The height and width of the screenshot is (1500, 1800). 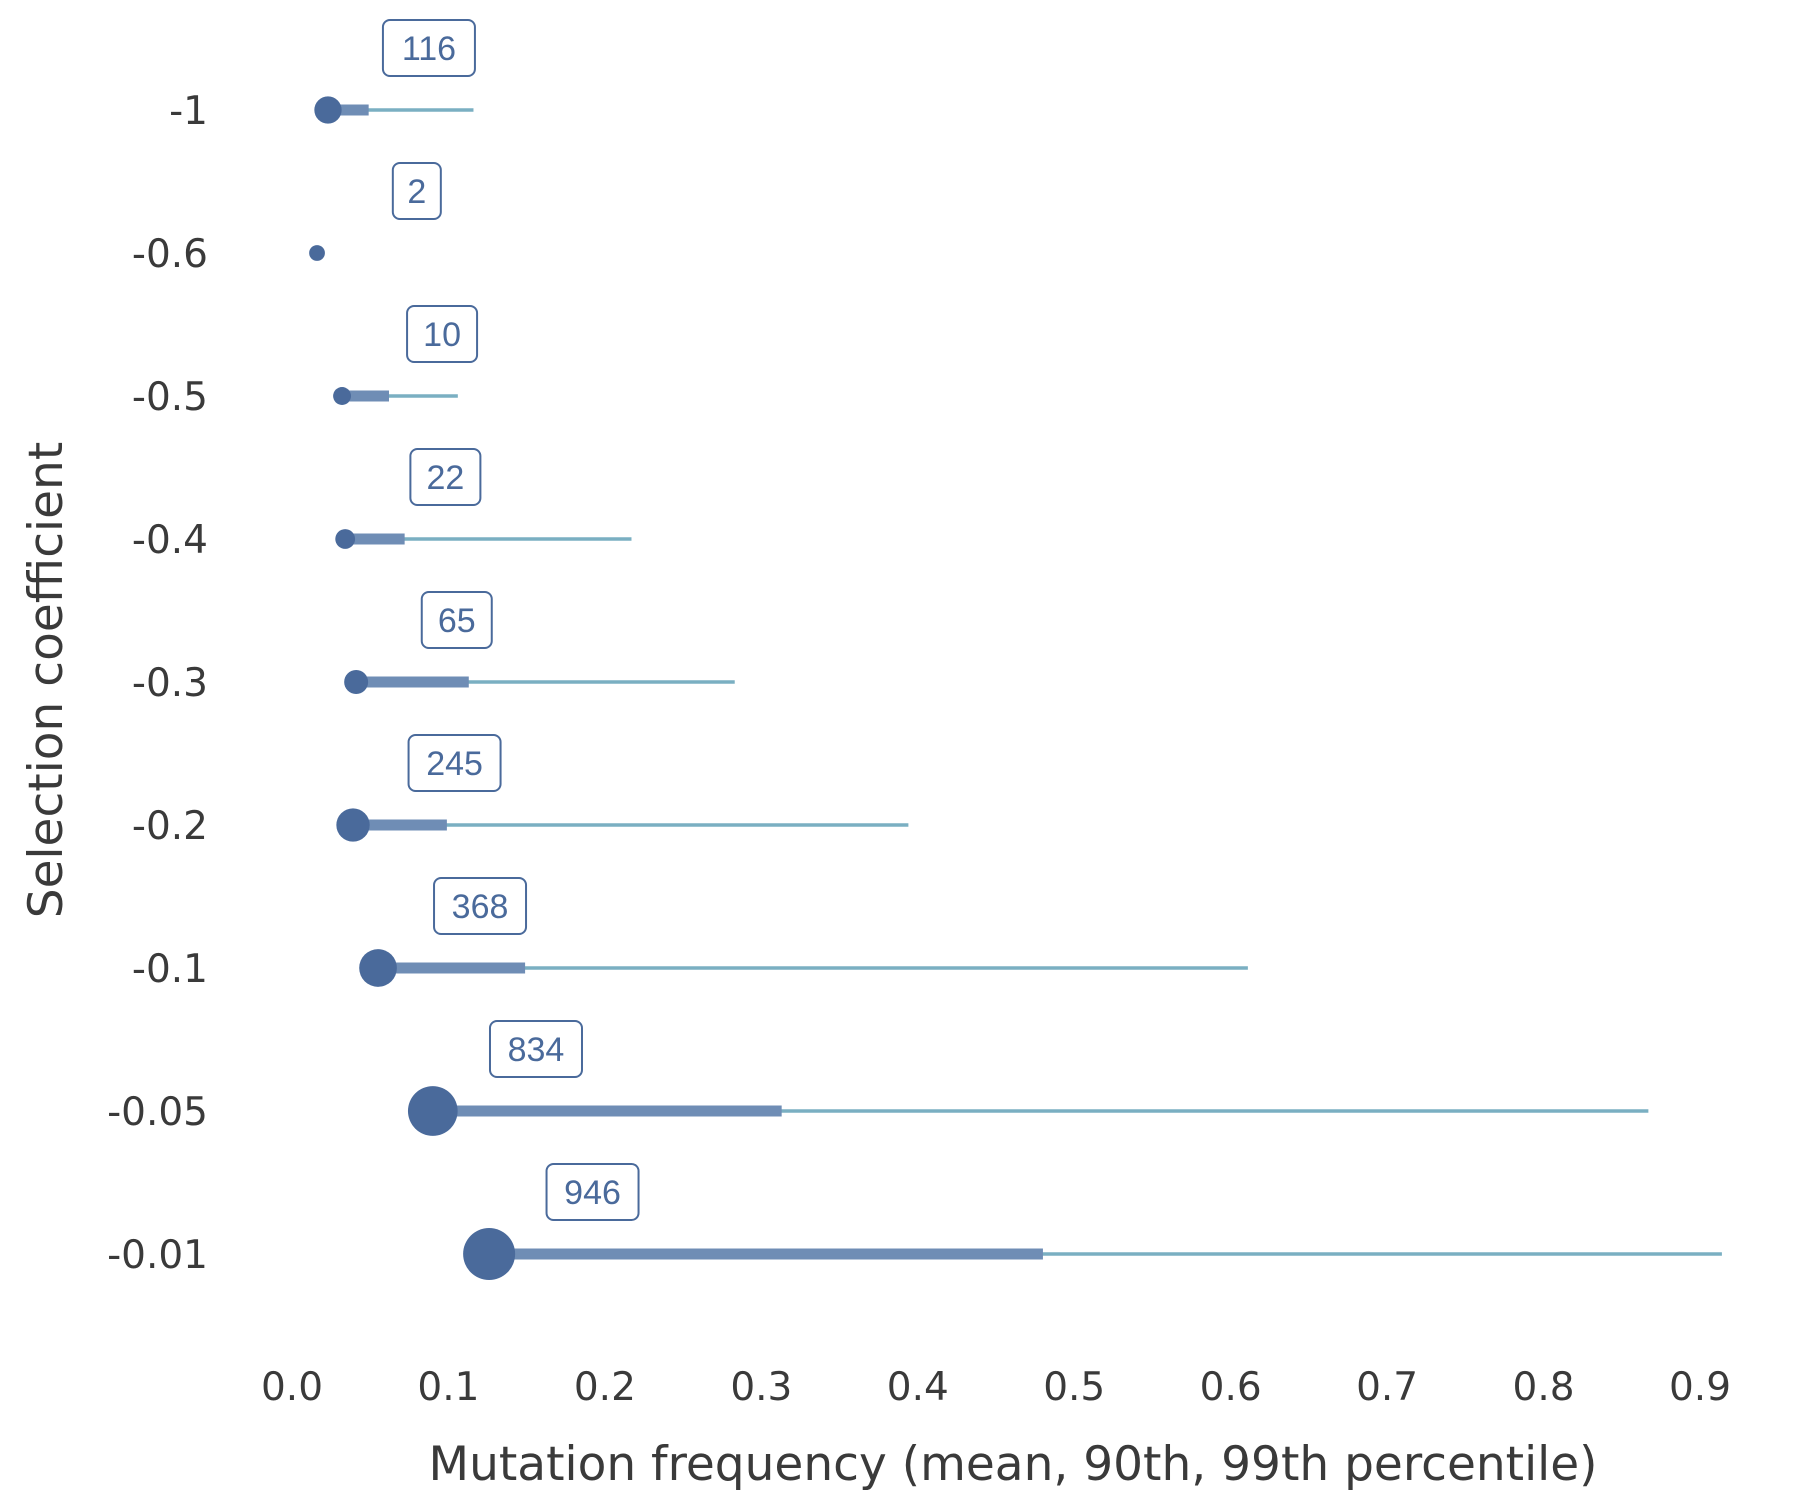 I want to click on row--0.4: 22, so click(x=483, y=498).